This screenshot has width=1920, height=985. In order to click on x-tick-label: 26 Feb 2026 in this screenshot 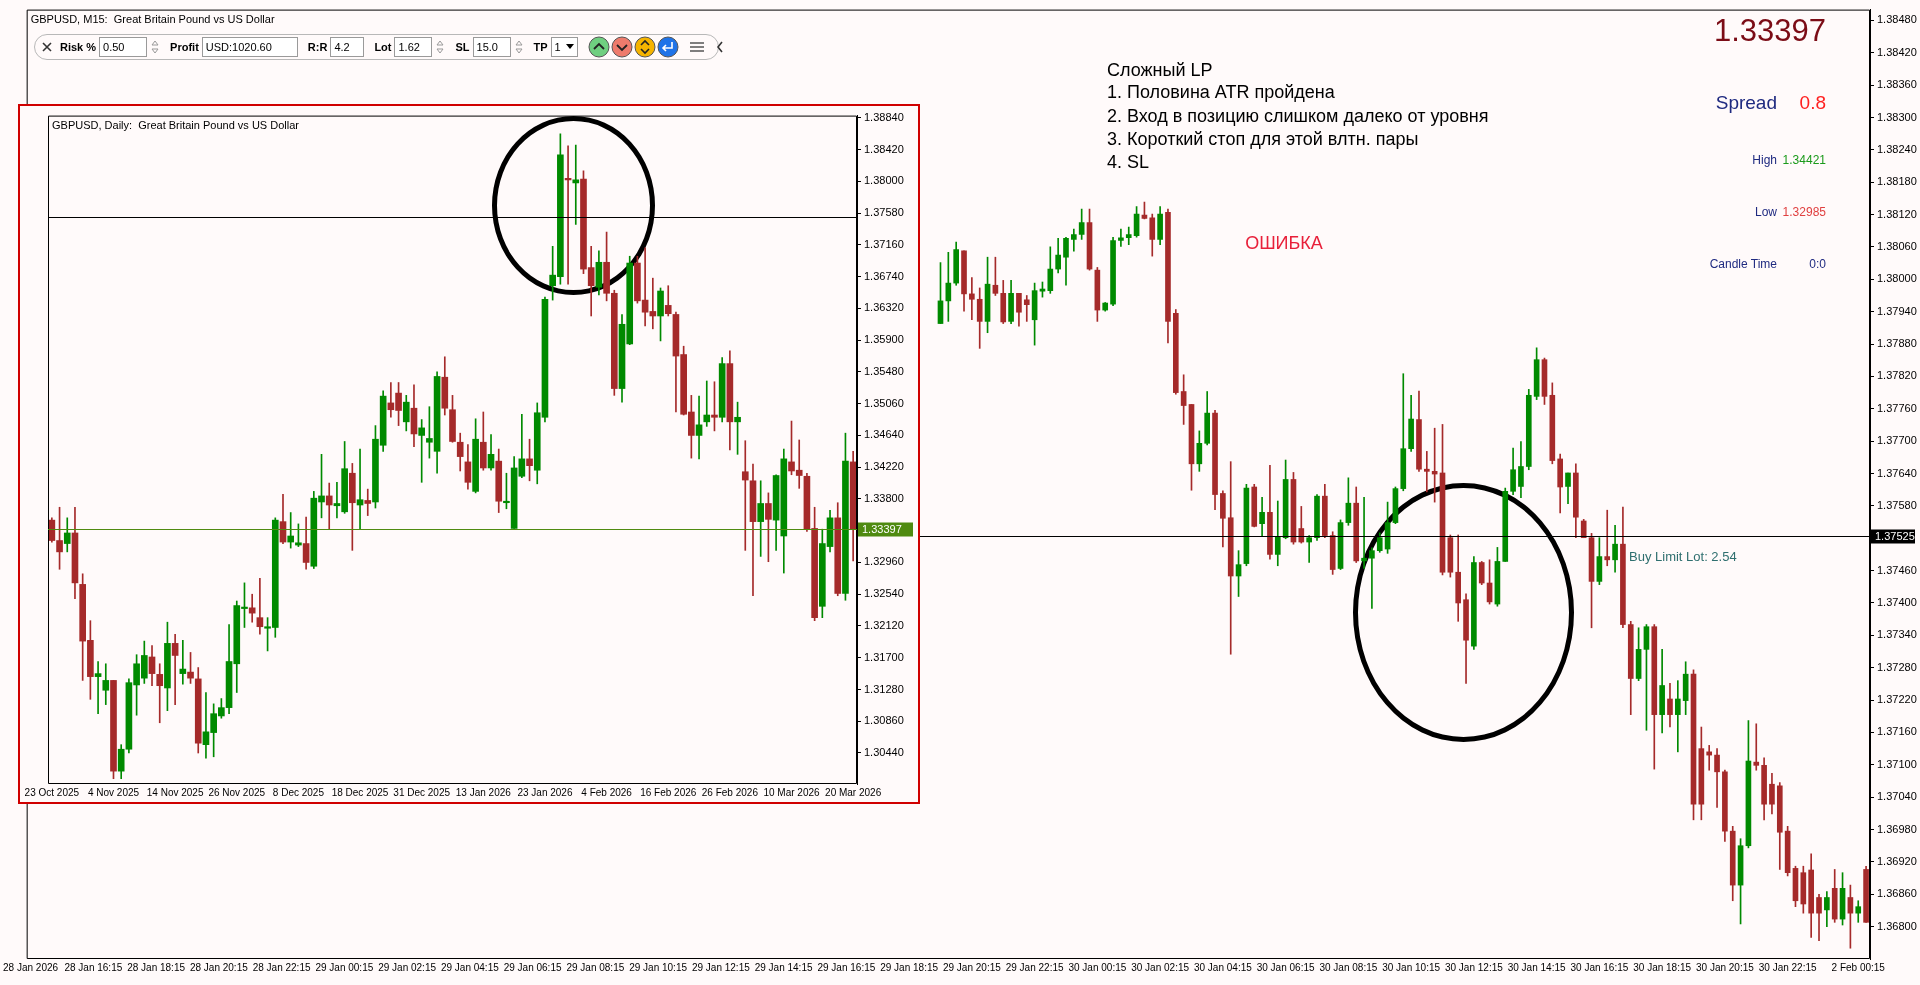, I will do `click(730, 792)`.